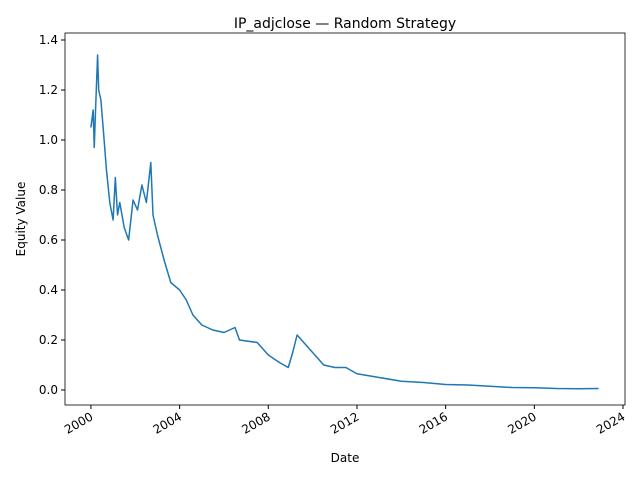  What do you see at coordinates (78, 422) in the screenshot?
I see `x-tick-label: 2000` at bounding box center [78, 422].